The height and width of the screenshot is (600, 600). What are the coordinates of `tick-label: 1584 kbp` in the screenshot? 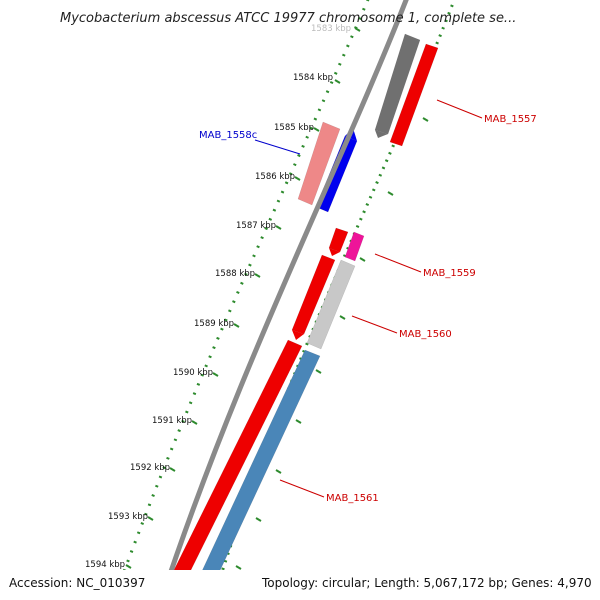 It's located at (313, 78).